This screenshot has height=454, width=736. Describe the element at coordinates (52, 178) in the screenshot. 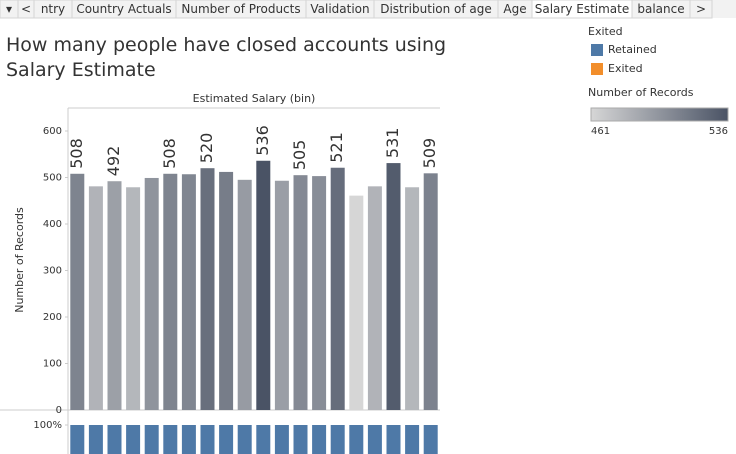

I see `y-tick-label: 500` at that location.